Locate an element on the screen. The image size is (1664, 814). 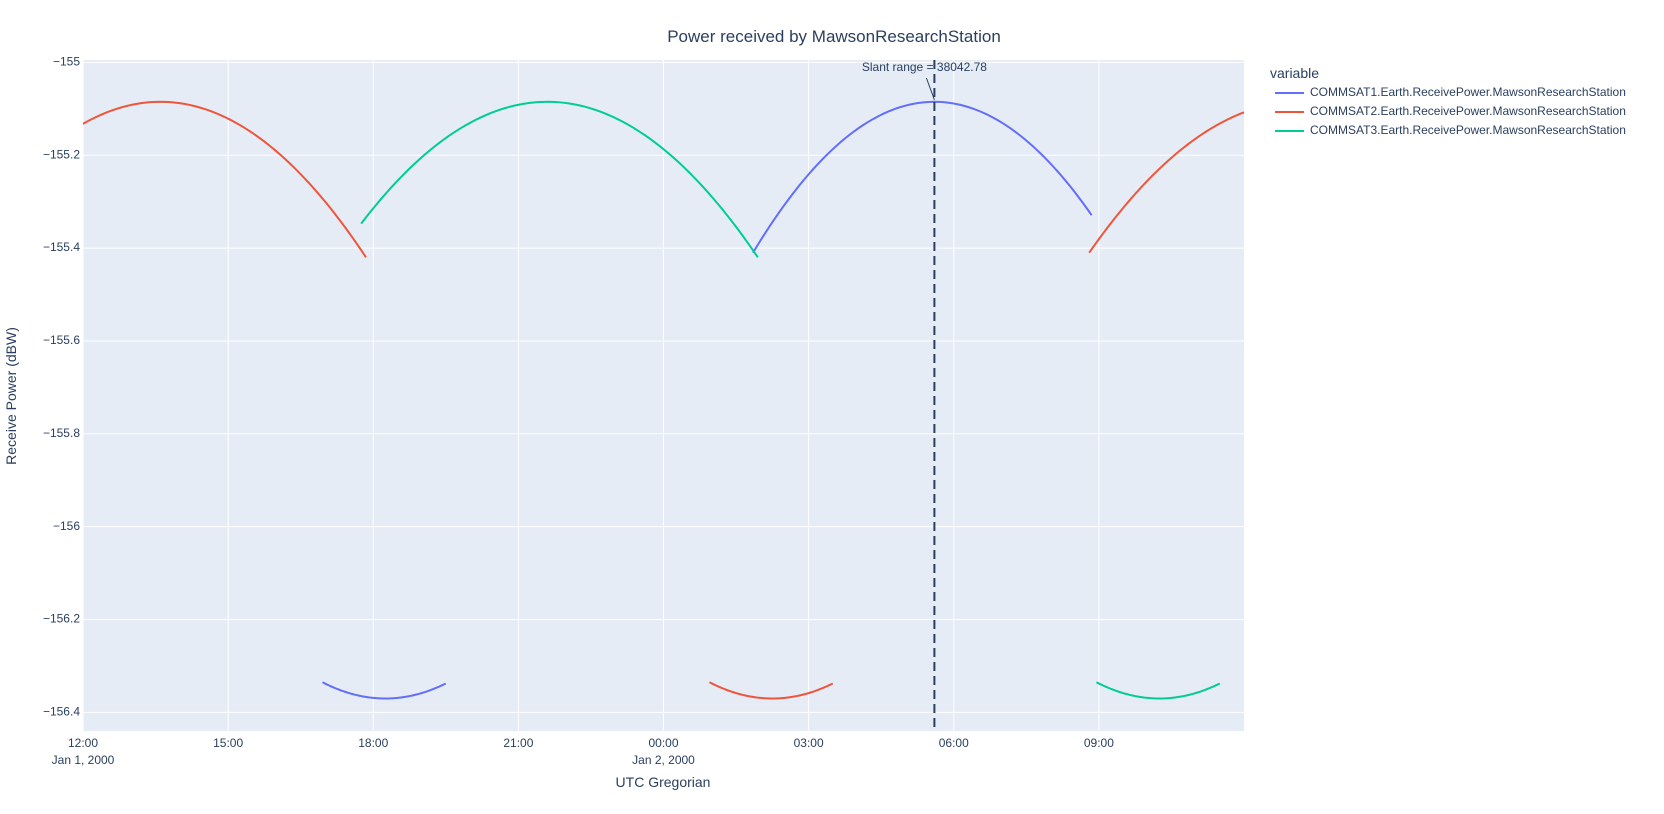
y-axis-title: Receive Power (dBW) is located at coordinates (11, 396).